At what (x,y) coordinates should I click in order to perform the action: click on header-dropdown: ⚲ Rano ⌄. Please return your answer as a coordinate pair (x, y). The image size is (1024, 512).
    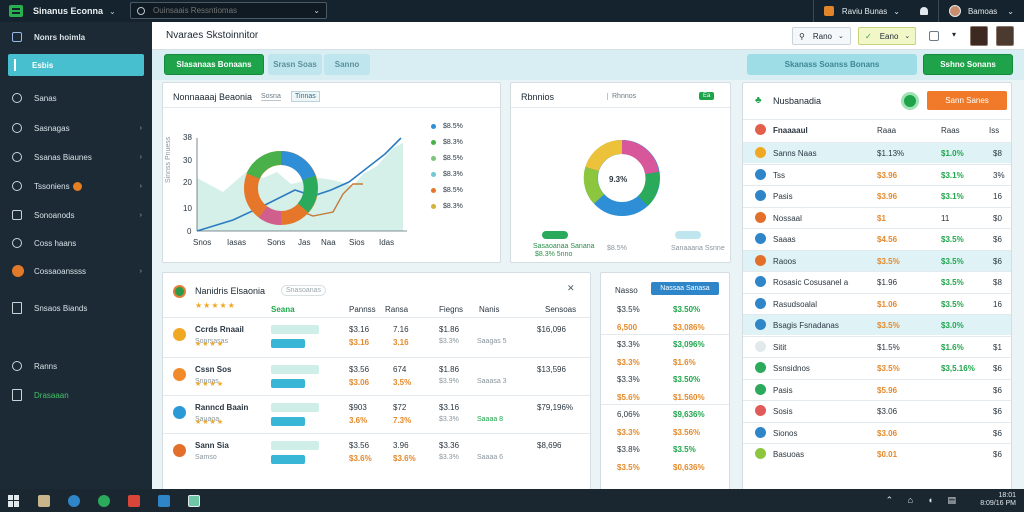
    Looking at the image, I should click on (821, 36).